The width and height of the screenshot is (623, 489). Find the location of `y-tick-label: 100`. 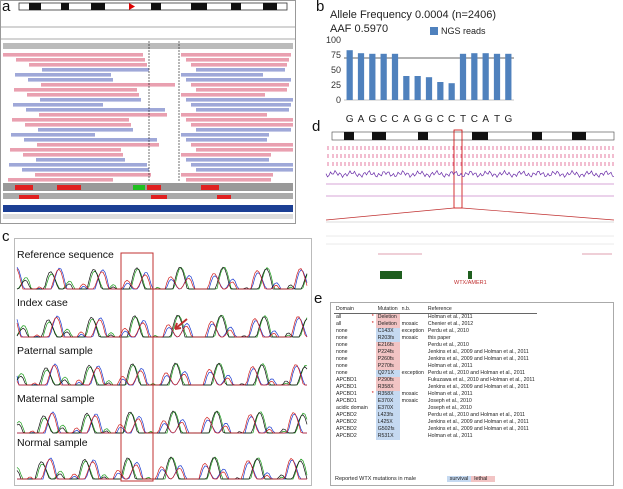

y-tick-label: 100 is located at coordinates (333, 40).